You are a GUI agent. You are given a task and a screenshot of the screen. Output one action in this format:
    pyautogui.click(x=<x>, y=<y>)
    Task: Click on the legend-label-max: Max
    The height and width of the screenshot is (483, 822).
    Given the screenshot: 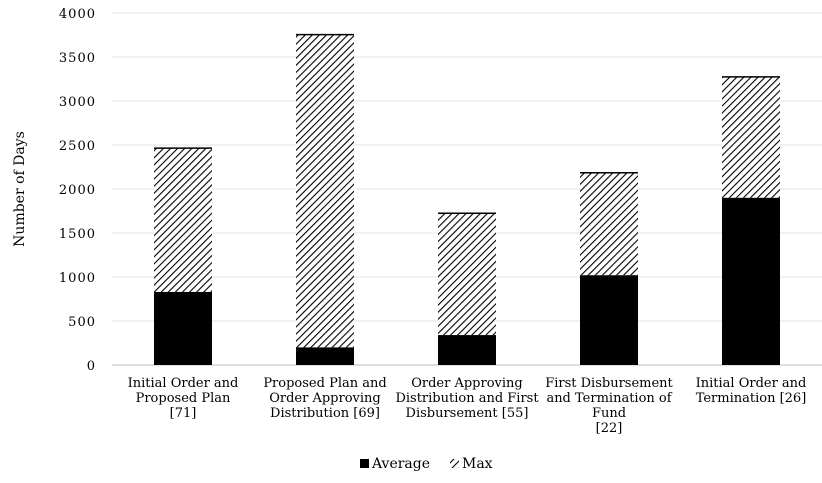 What is the action you would take?
    pyautogui.click(x=477, y=464)
    